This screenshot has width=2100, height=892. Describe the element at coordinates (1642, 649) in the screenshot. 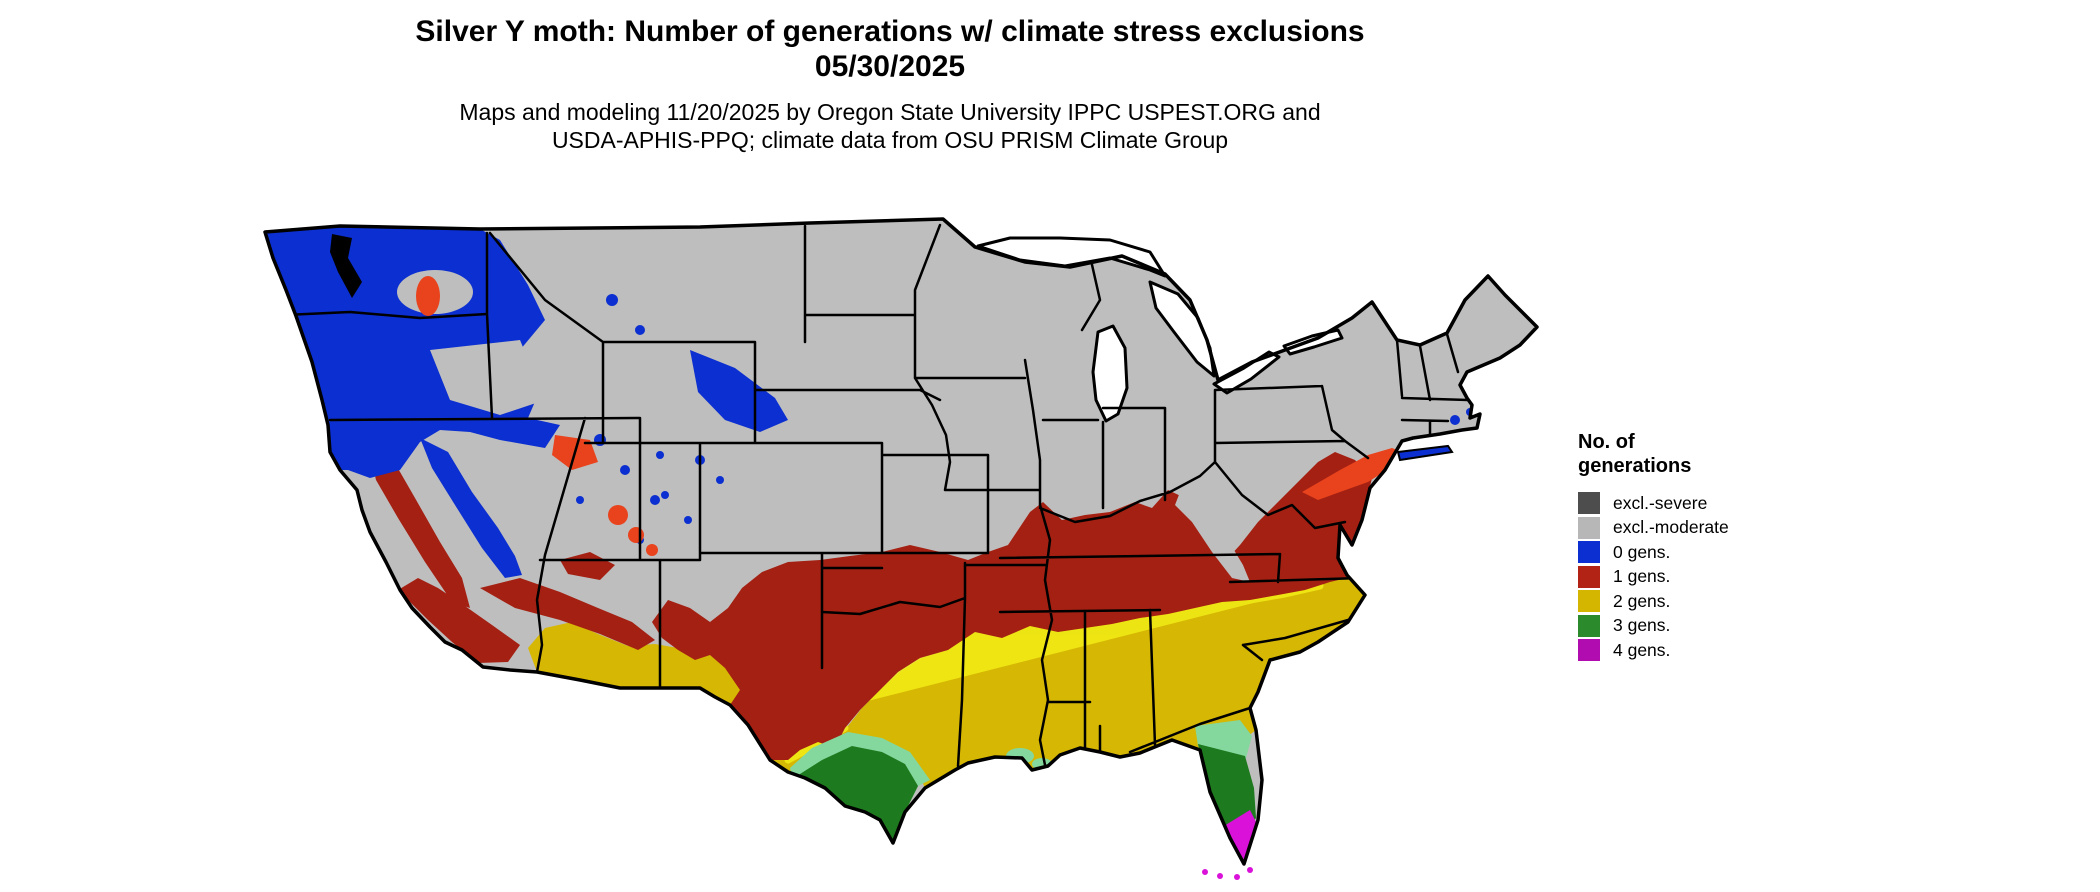

I see `legend-item-label: 4 gens.` at that location.